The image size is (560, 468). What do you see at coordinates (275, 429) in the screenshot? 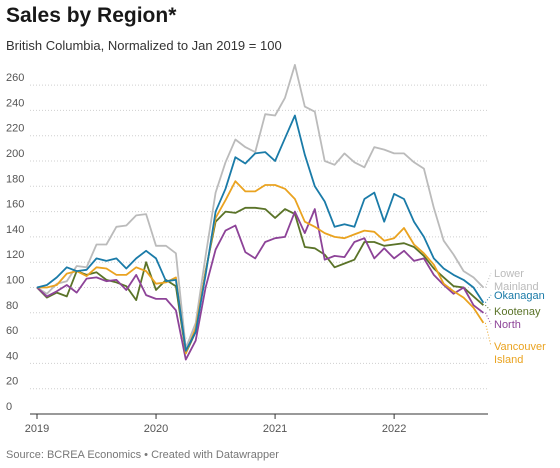
I see `x-tick-label: 2021` at bounding box center [275, 429].